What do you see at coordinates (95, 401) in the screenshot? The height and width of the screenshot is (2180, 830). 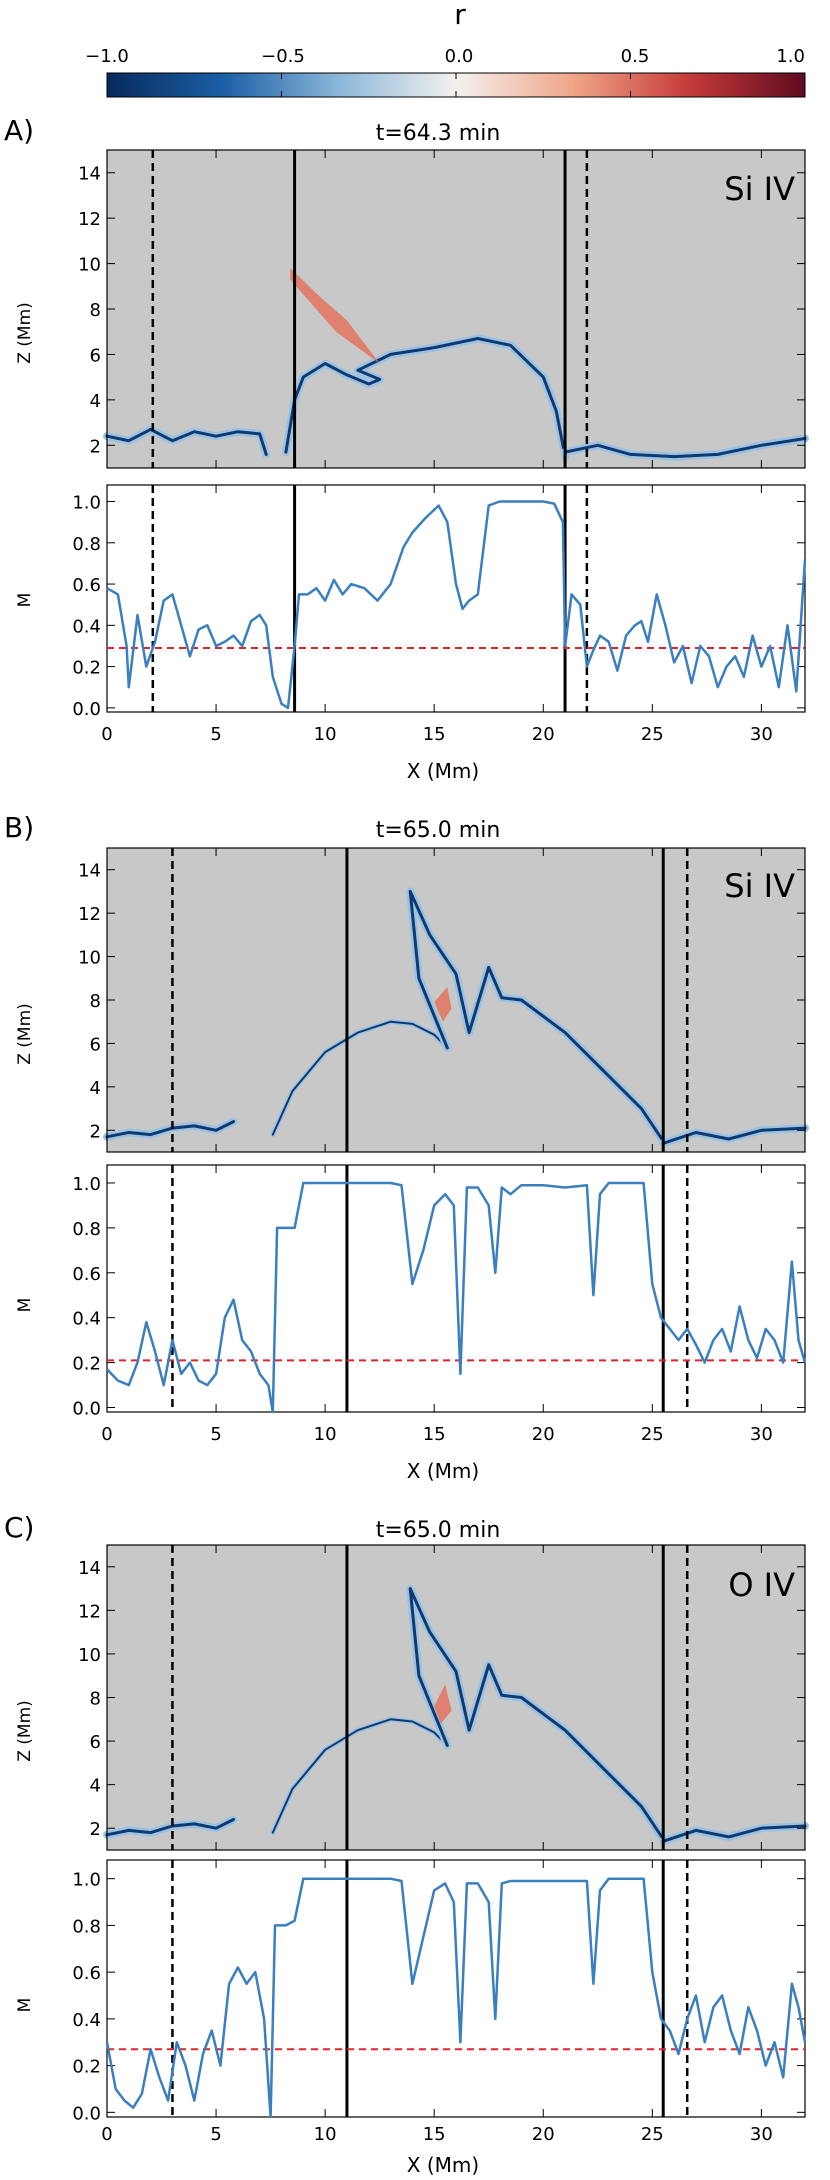 I see `z-tick-label: 4` at bounding box center [95, 401].